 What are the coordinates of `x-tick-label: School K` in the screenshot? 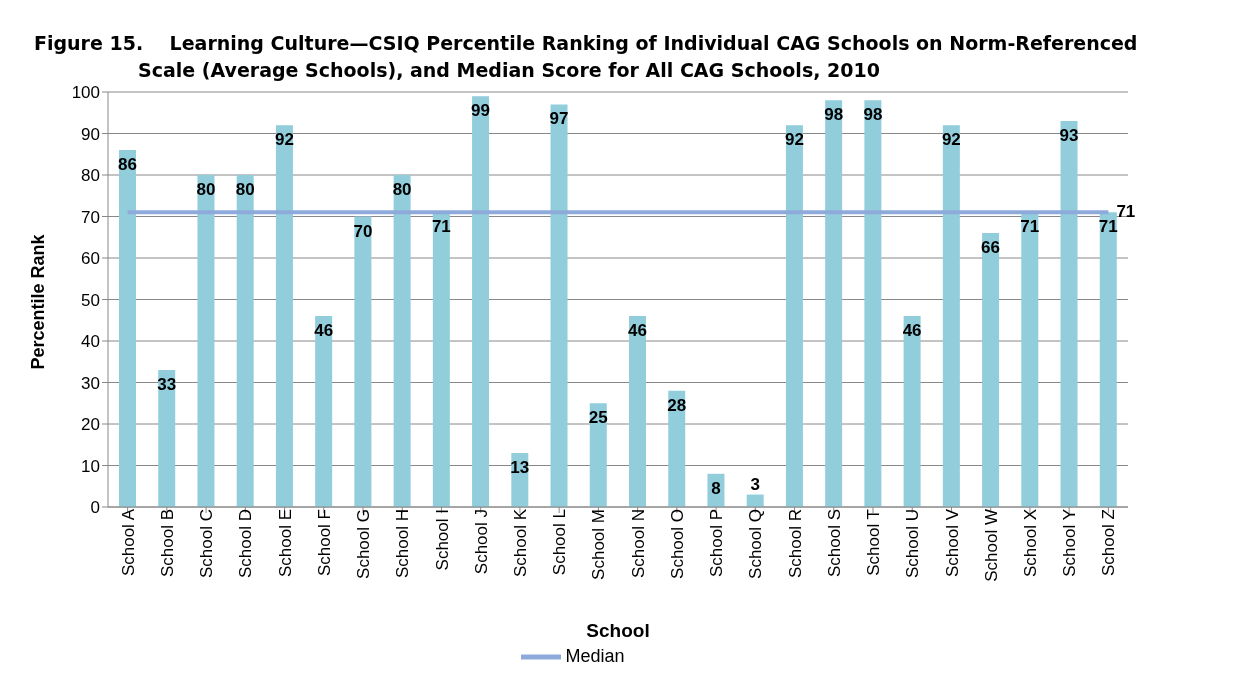 It's located at (520, 543).